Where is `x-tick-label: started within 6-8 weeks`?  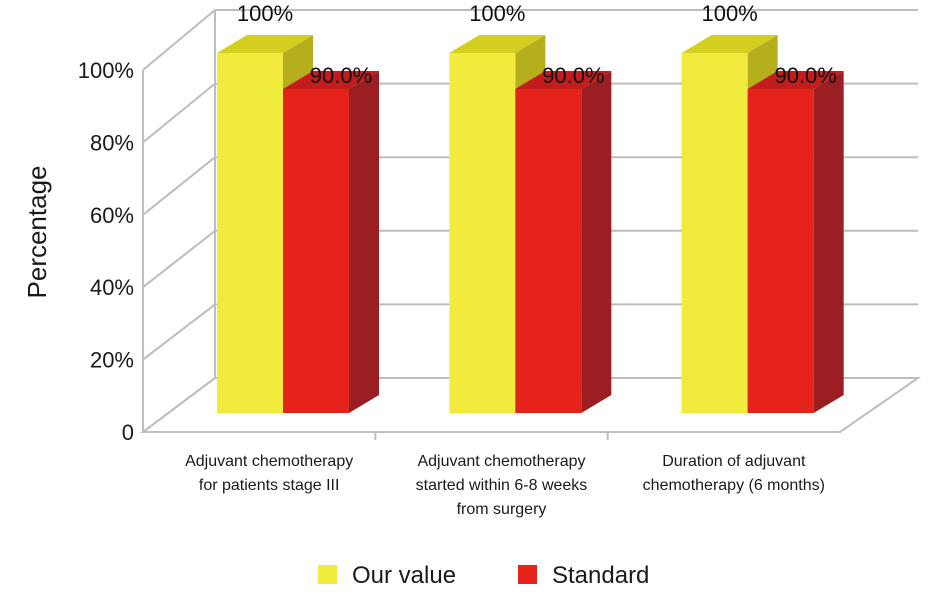
x-tick-label: started within 6-8 weeks is located at coordinates (502, 485).